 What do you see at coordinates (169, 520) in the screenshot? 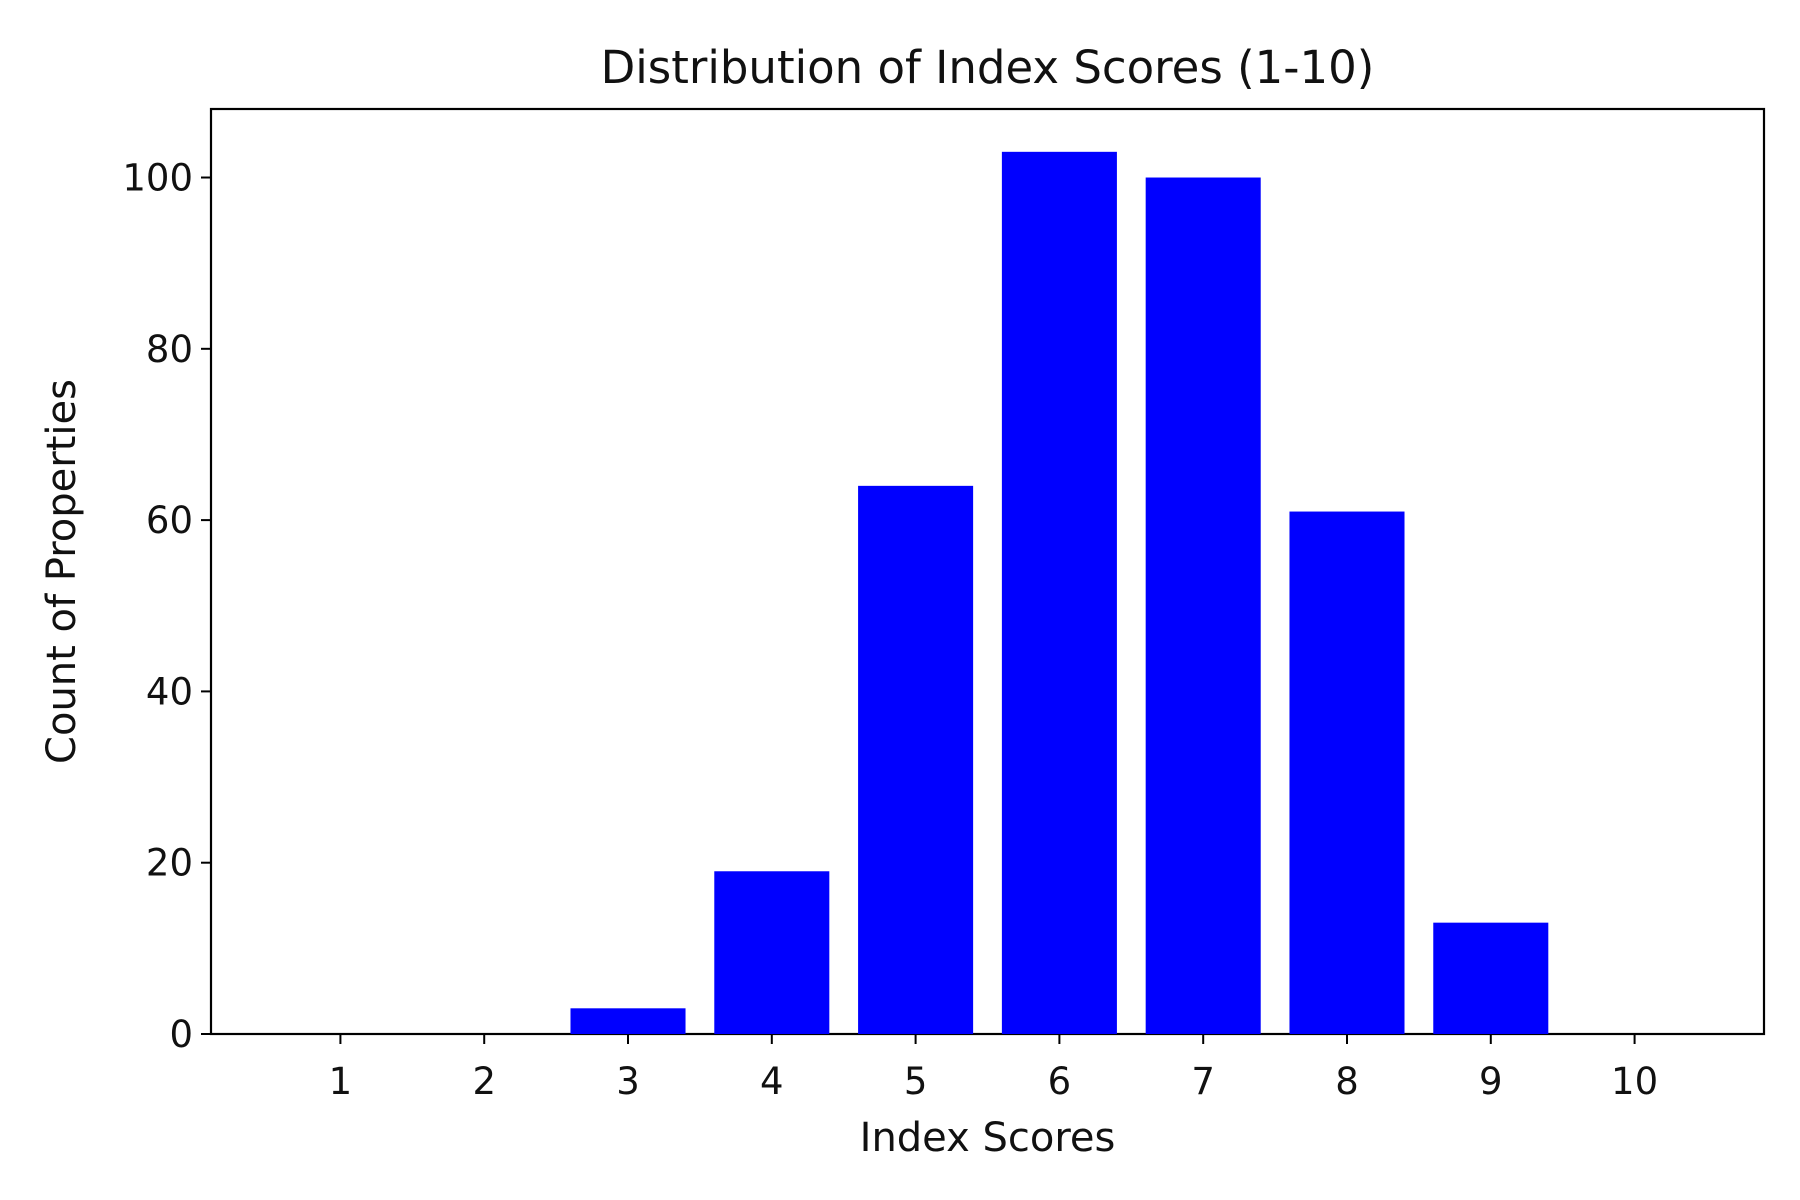
I see `y-tick-label-60: 60` at bounding box center [169, 520].